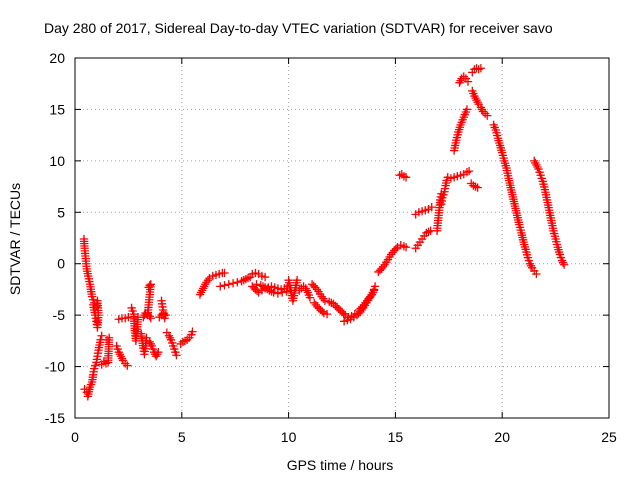 This screenshot has height=480, width=640. I want to click on y-tick-label: -5, so click(59, 315).